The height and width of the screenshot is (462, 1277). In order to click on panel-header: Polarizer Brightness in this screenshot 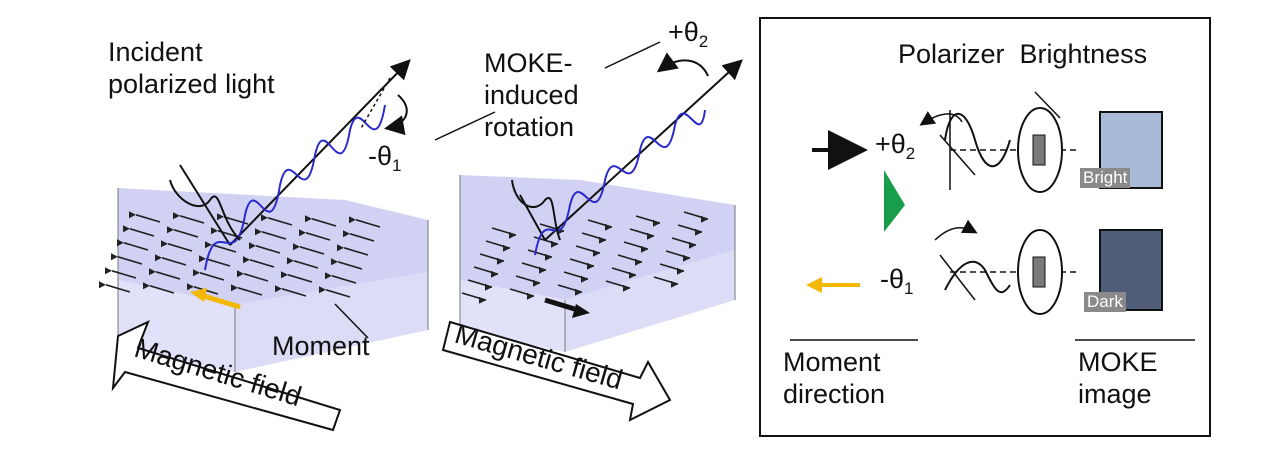, I will do `click(1023, 54)`.